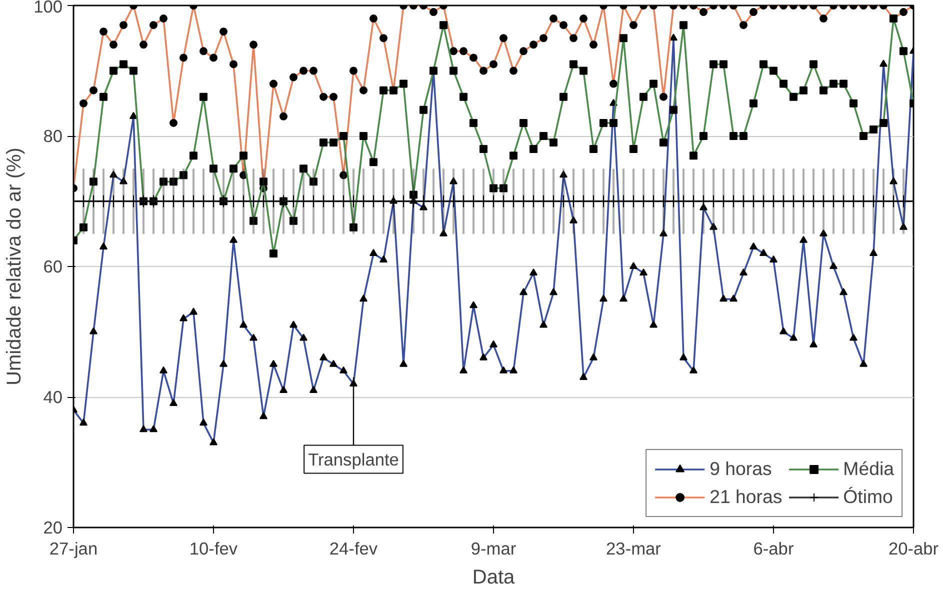  I want to click on y-tick-label: 20, so click(53, 528).